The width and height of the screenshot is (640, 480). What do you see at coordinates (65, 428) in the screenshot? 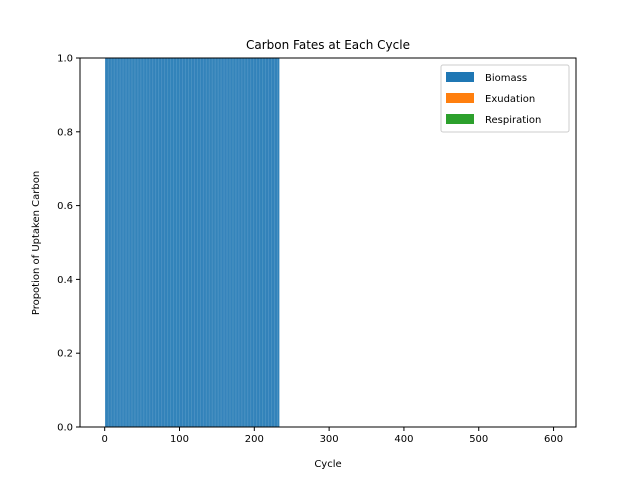
I see `y-tick-label: 0.0` at bounding box center [65, 428].